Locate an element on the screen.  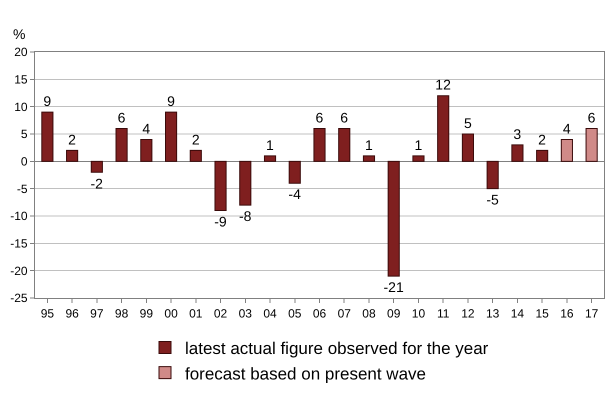
x-tick-label: 01 is located at coordinates (196, 313).